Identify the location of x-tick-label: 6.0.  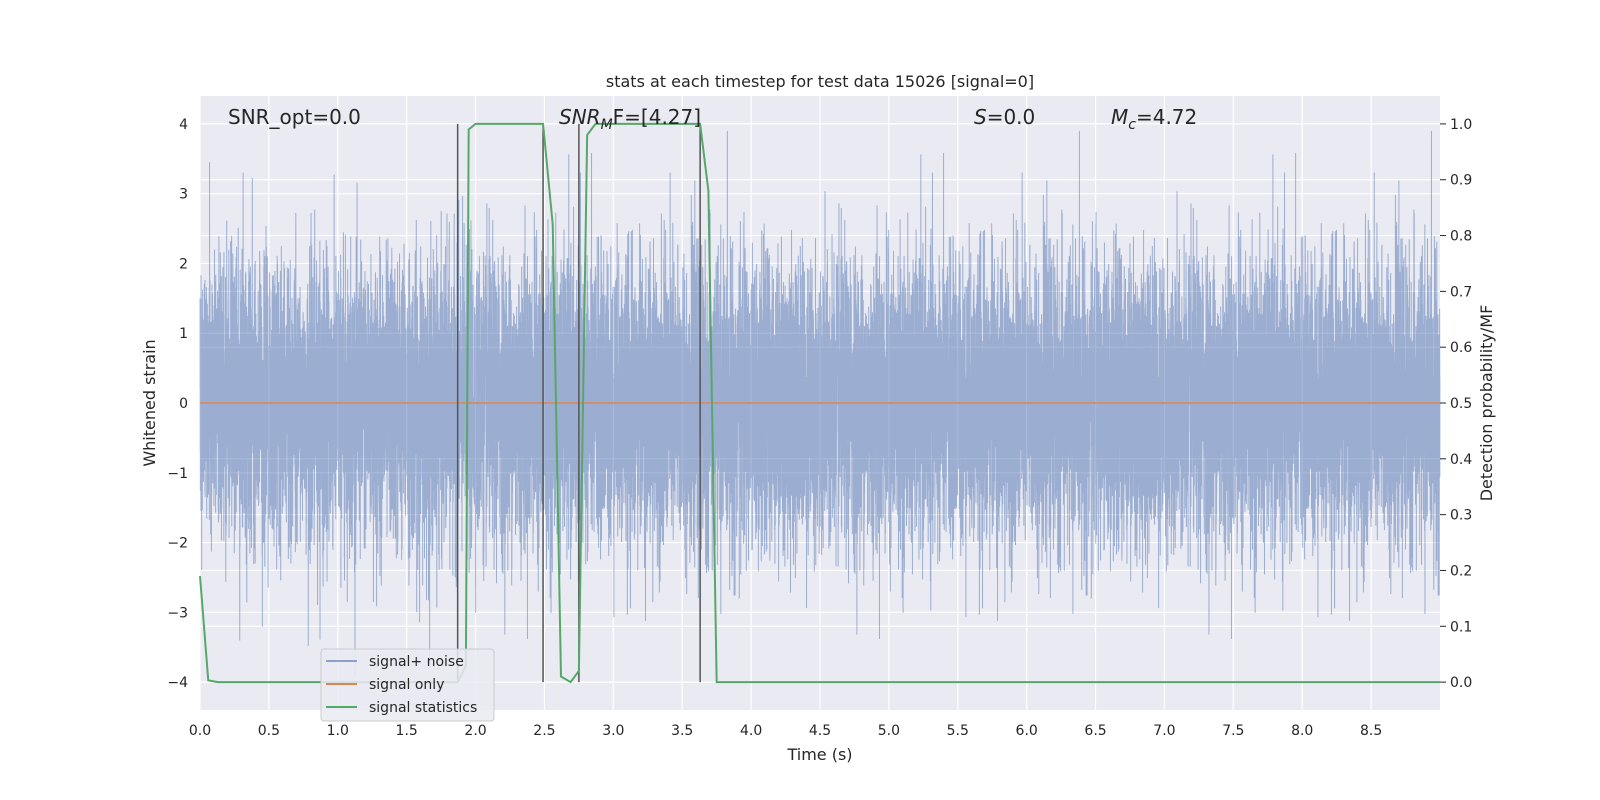
(1027, 731).